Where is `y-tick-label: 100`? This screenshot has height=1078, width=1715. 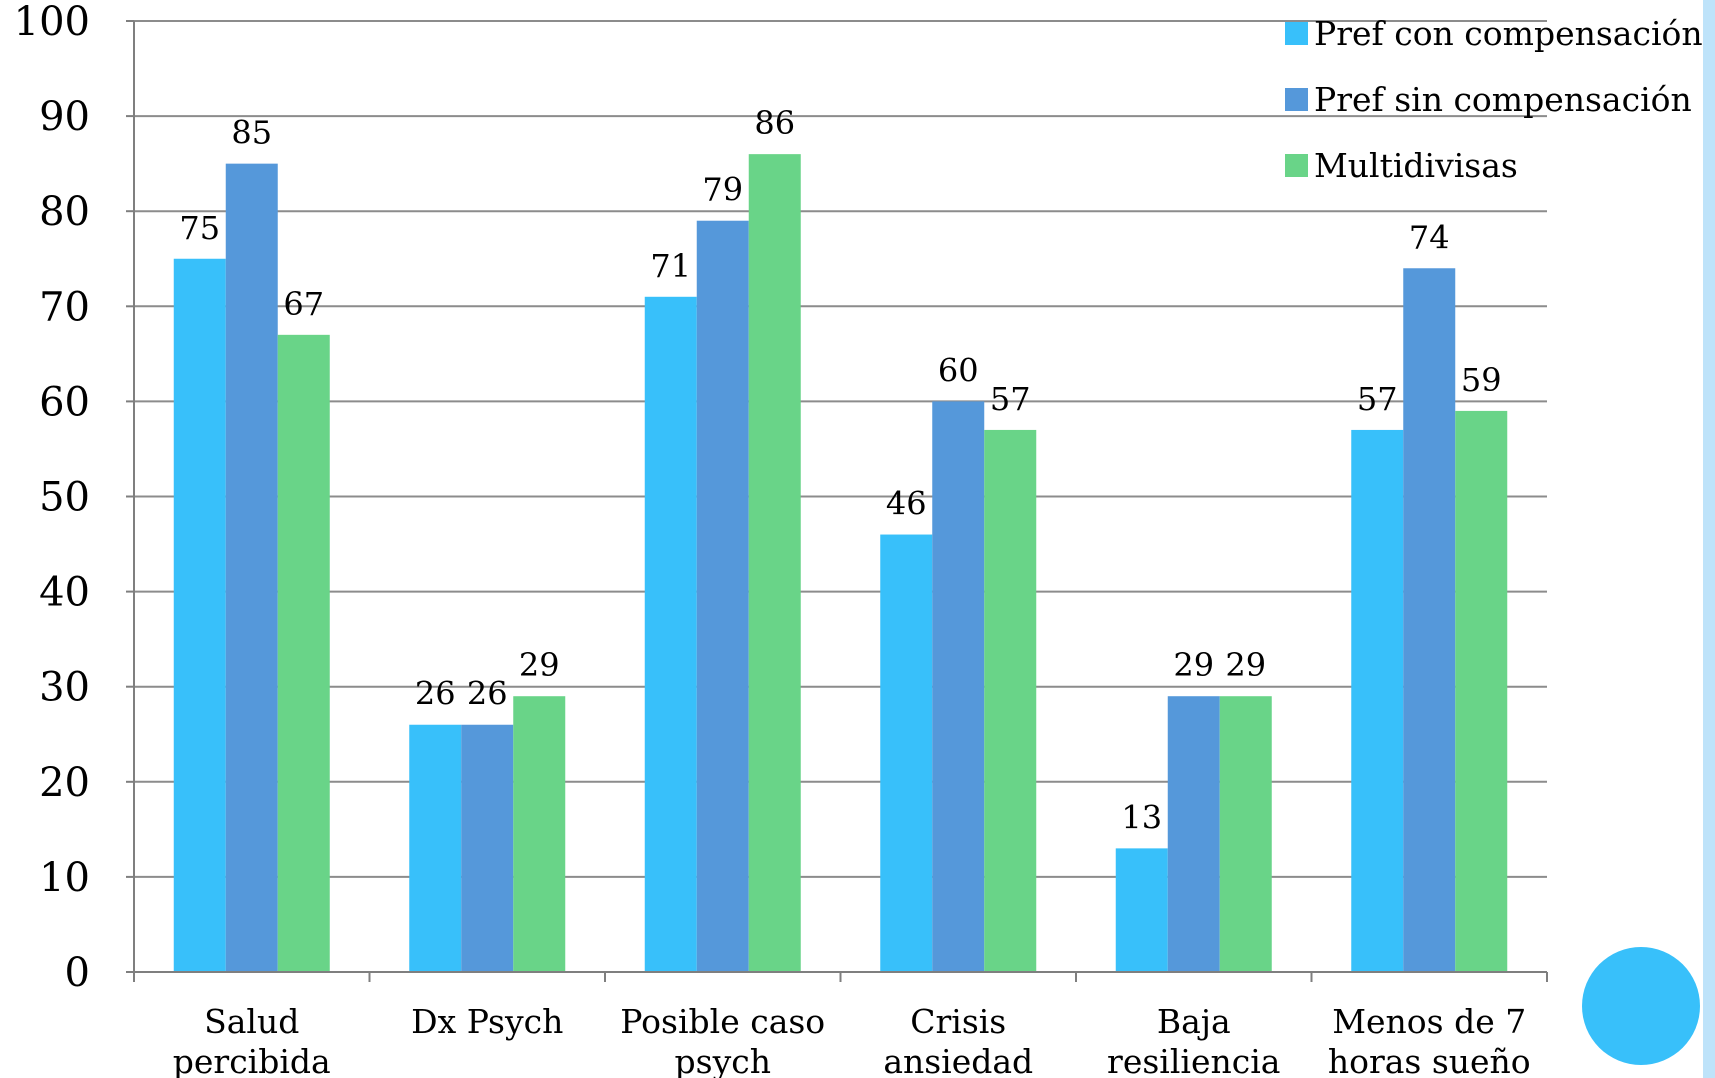 y-tick-label: 100 is located at coordinates (52, 22).